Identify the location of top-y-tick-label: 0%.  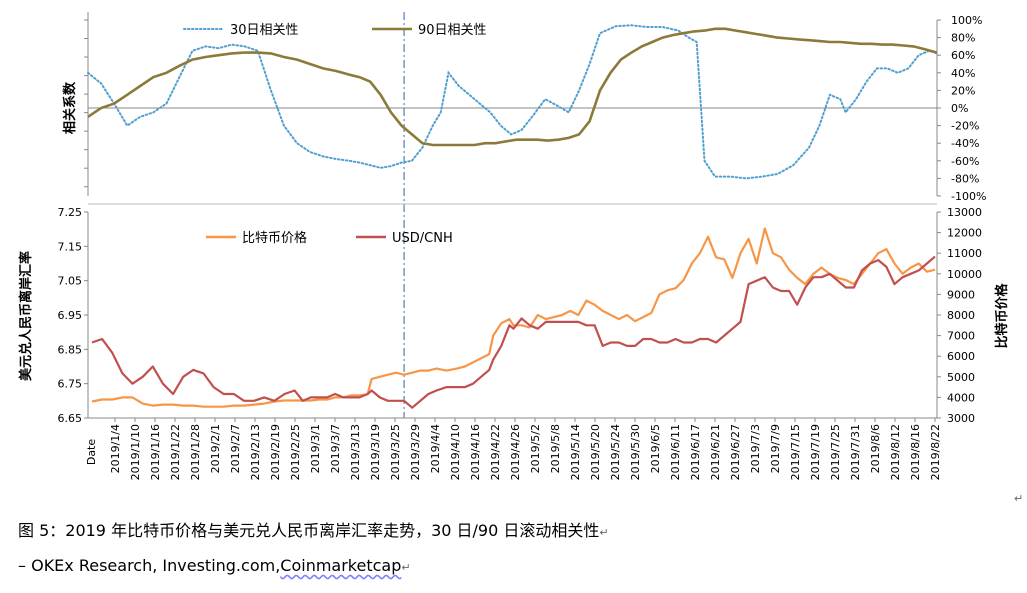
(959, 108).